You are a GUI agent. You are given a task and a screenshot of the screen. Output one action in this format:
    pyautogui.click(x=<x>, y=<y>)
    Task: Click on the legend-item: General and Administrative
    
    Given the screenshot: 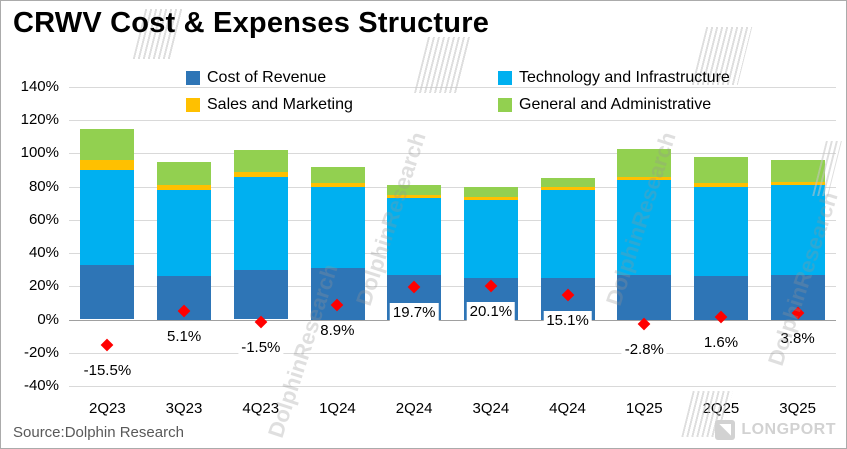 What is the action you would take?
    pyautogui.click(x=604, y=105)
    